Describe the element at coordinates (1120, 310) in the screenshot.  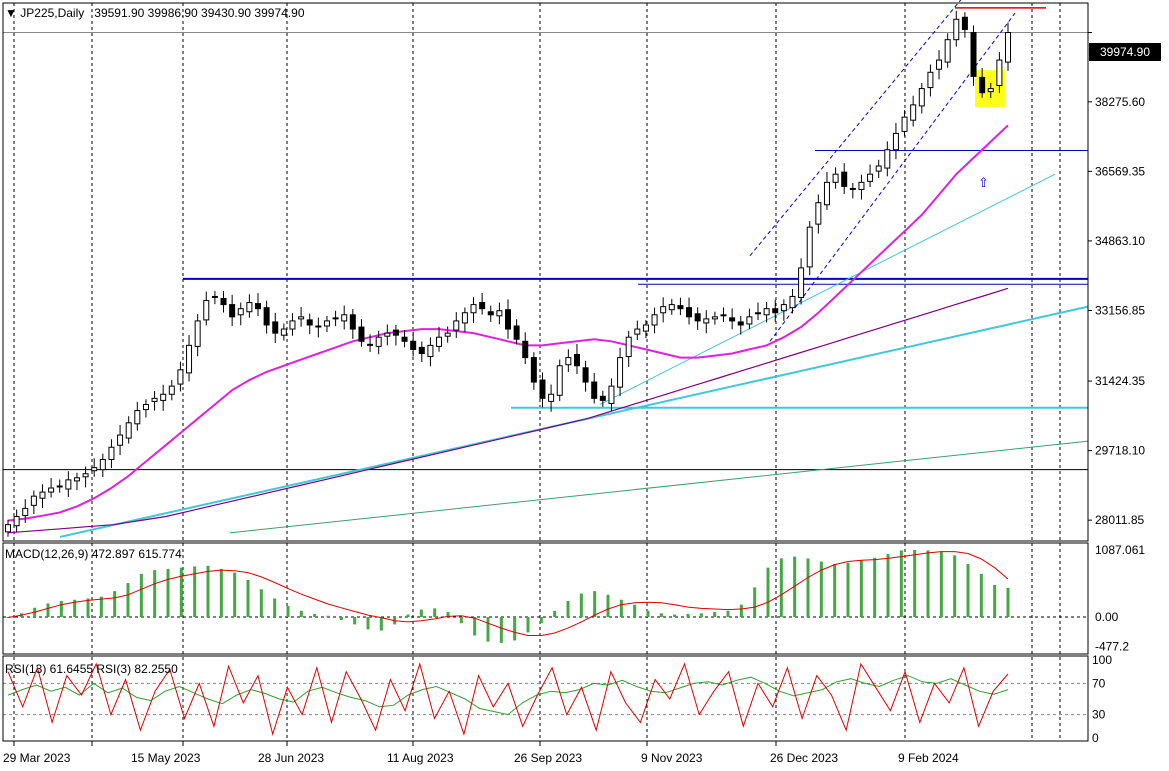
I see `y-tick-label: 33156.85` at that location.